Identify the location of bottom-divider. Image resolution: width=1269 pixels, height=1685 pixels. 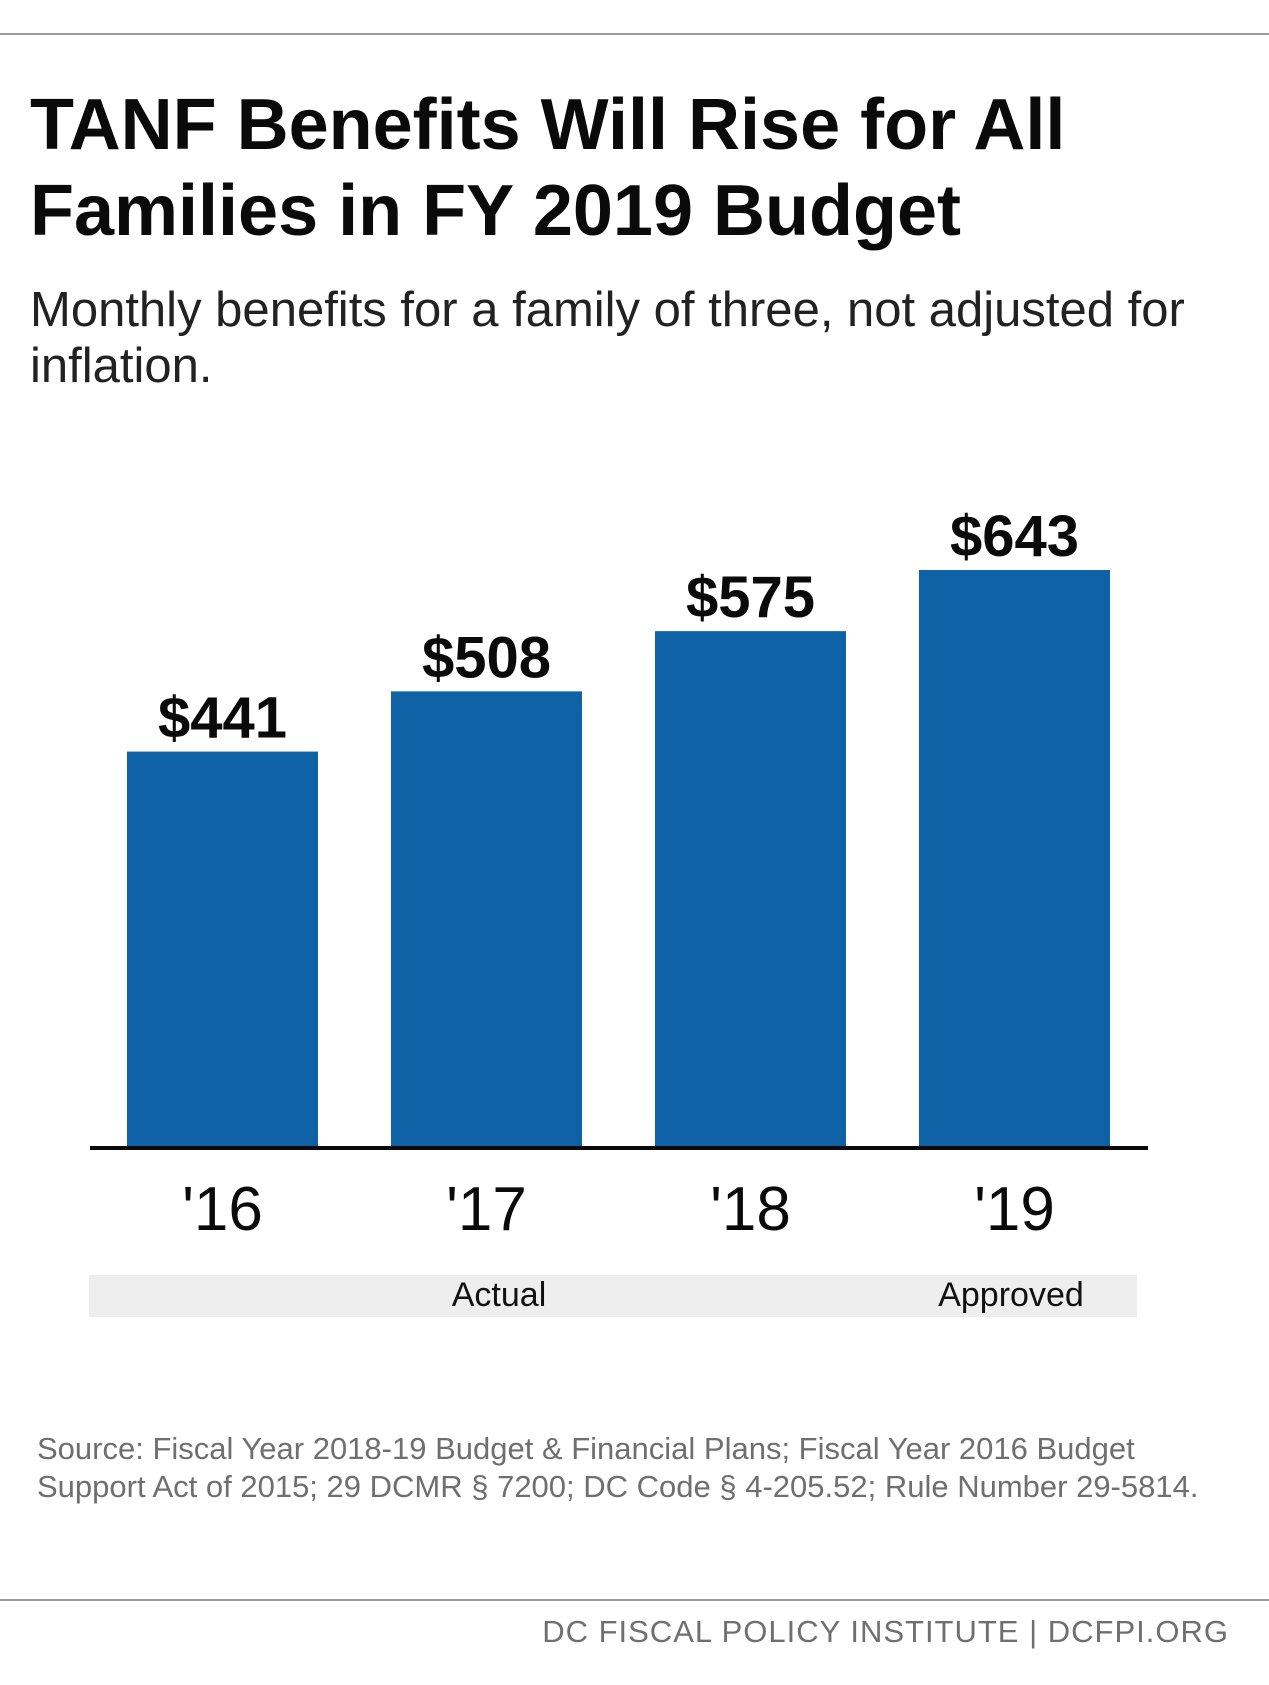
(634, 1600).